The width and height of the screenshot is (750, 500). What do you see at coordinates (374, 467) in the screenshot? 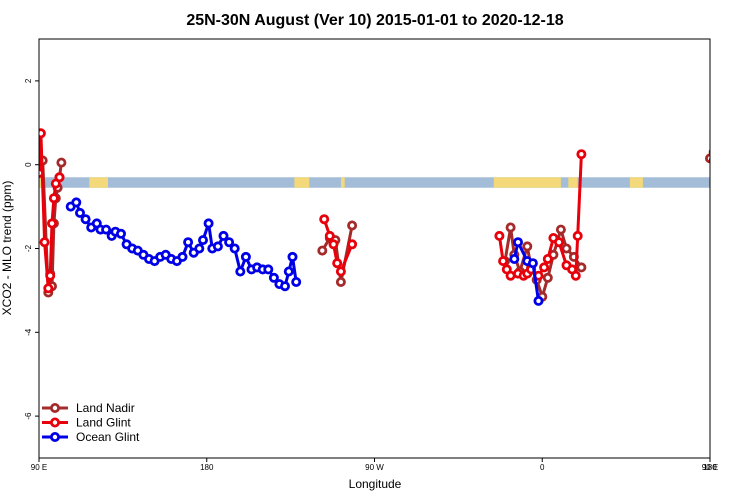
I see `x-tick-label: 90 W` at bounding box center [374, 467].